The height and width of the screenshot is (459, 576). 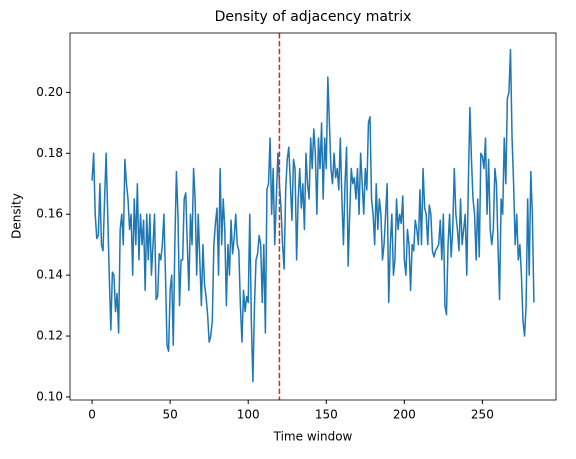 I want to click on y-tick-label: 0.16, so click(x=49, y=214).